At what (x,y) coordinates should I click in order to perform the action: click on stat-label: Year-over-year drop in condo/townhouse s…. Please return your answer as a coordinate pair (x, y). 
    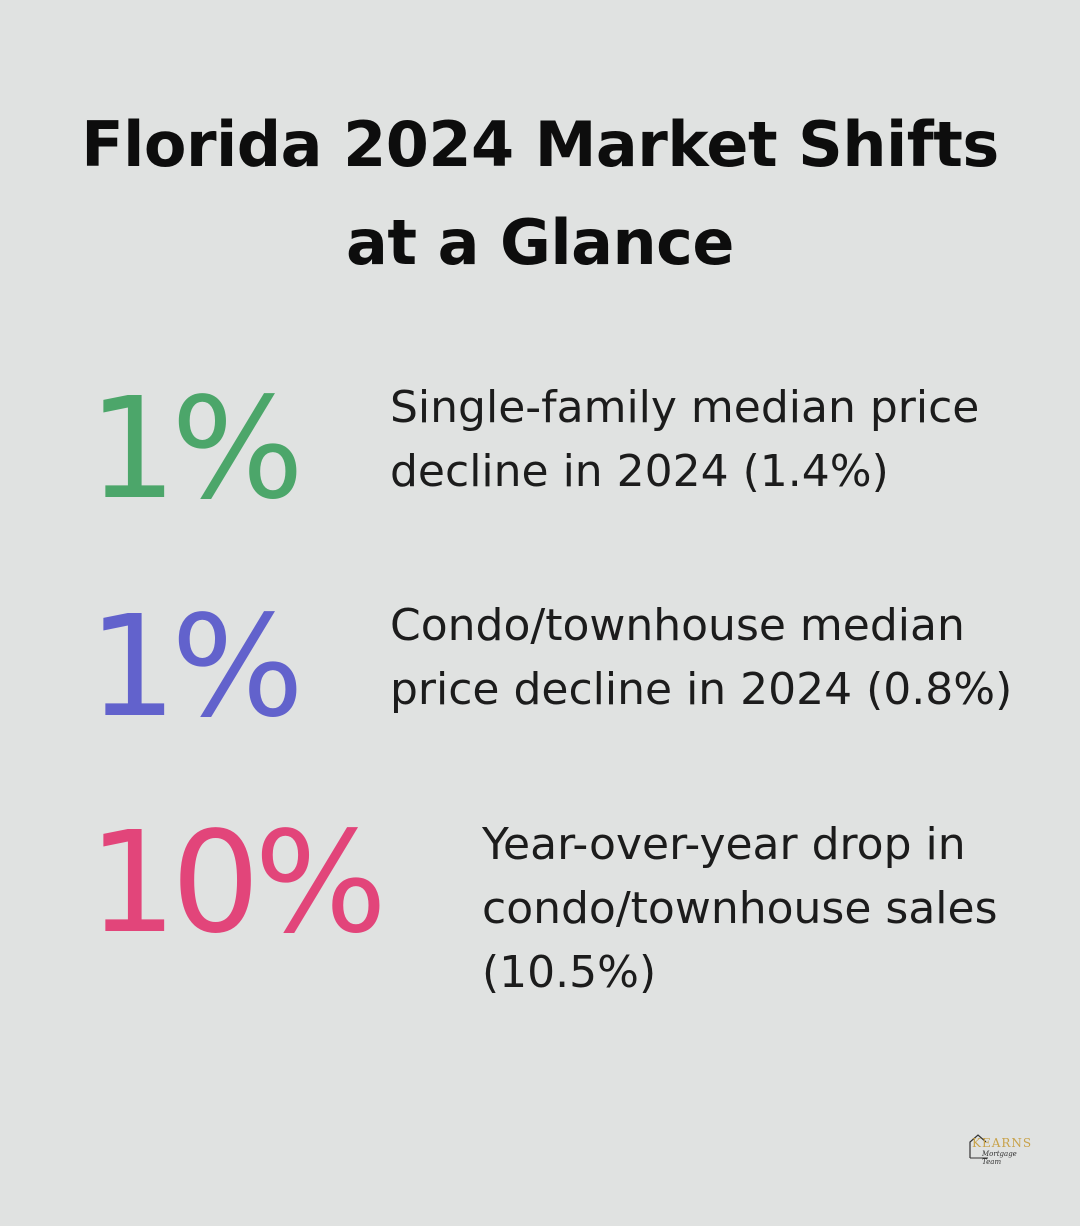
    Looking at the image, I should click on (740, 908).